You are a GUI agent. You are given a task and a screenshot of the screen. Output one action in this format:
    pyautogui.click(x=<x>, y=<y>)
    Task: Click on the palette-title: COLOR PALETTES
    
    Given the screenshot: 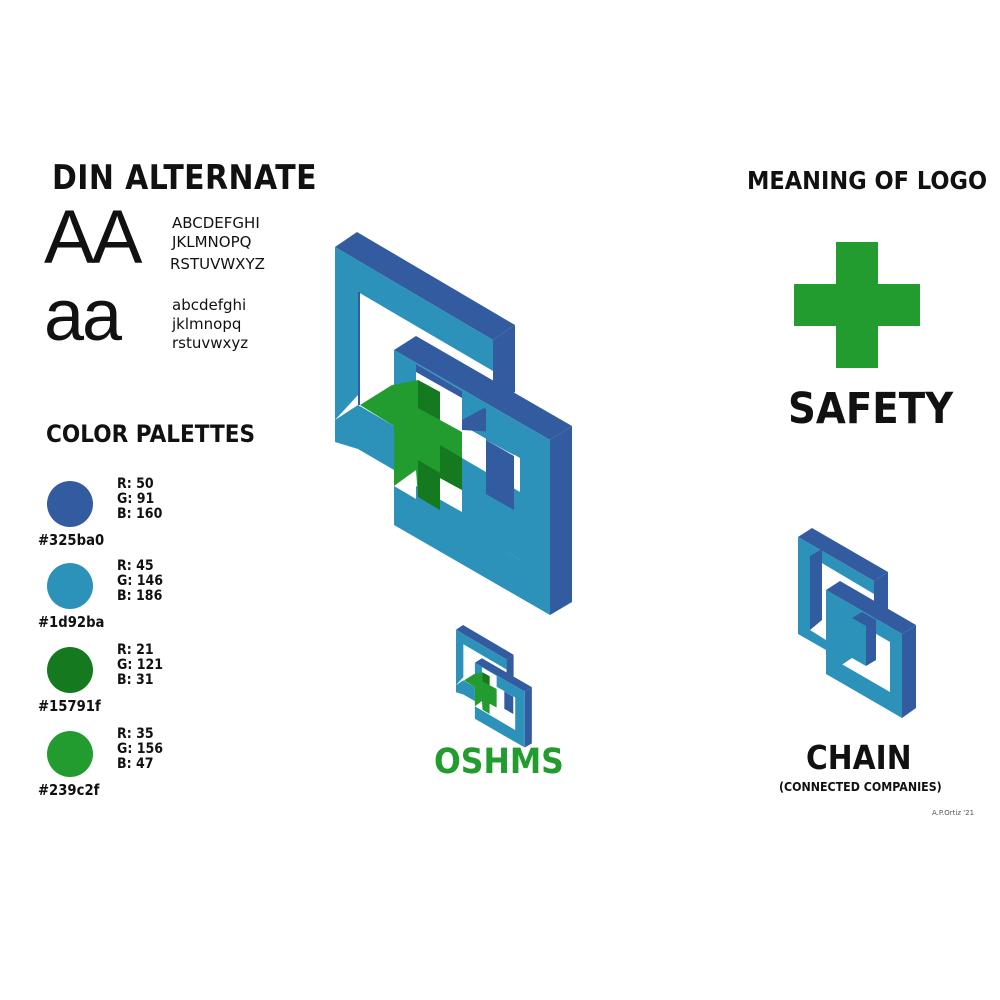 What is the action you would take?
    pyautogui.click(x=151, y=434)
    